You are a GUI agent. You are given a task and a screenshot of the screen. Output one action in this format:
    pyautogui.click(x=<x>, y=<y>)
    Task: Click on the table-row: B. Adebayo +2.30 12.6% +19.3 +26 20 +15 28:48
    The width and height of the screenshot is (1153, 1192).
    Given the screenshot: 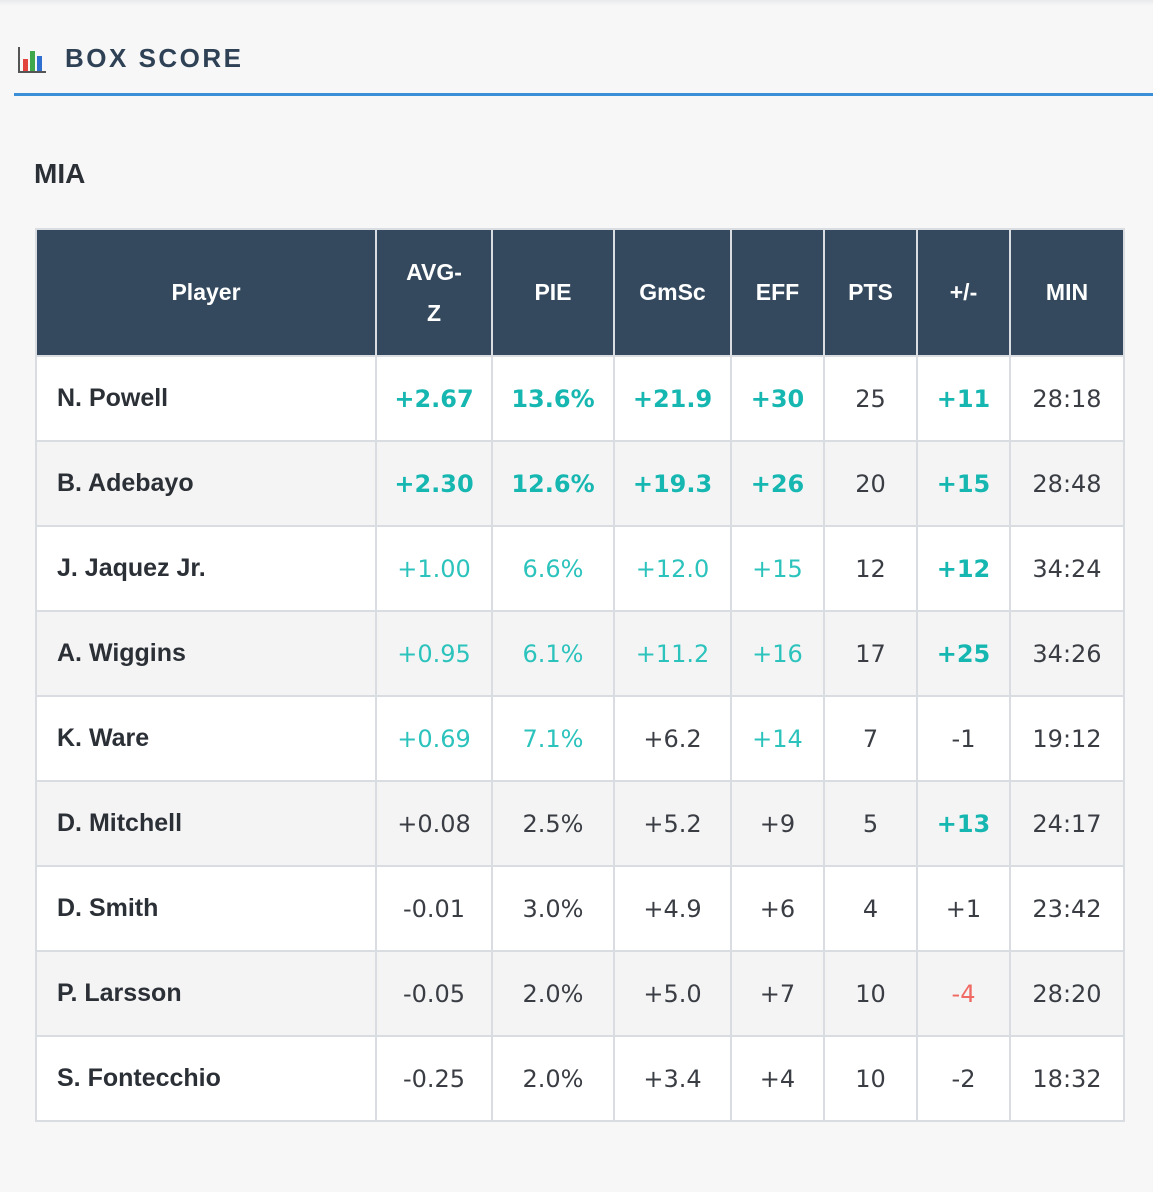 What is the action you would take?
    pyautogui.click(x=580, y=483)
    